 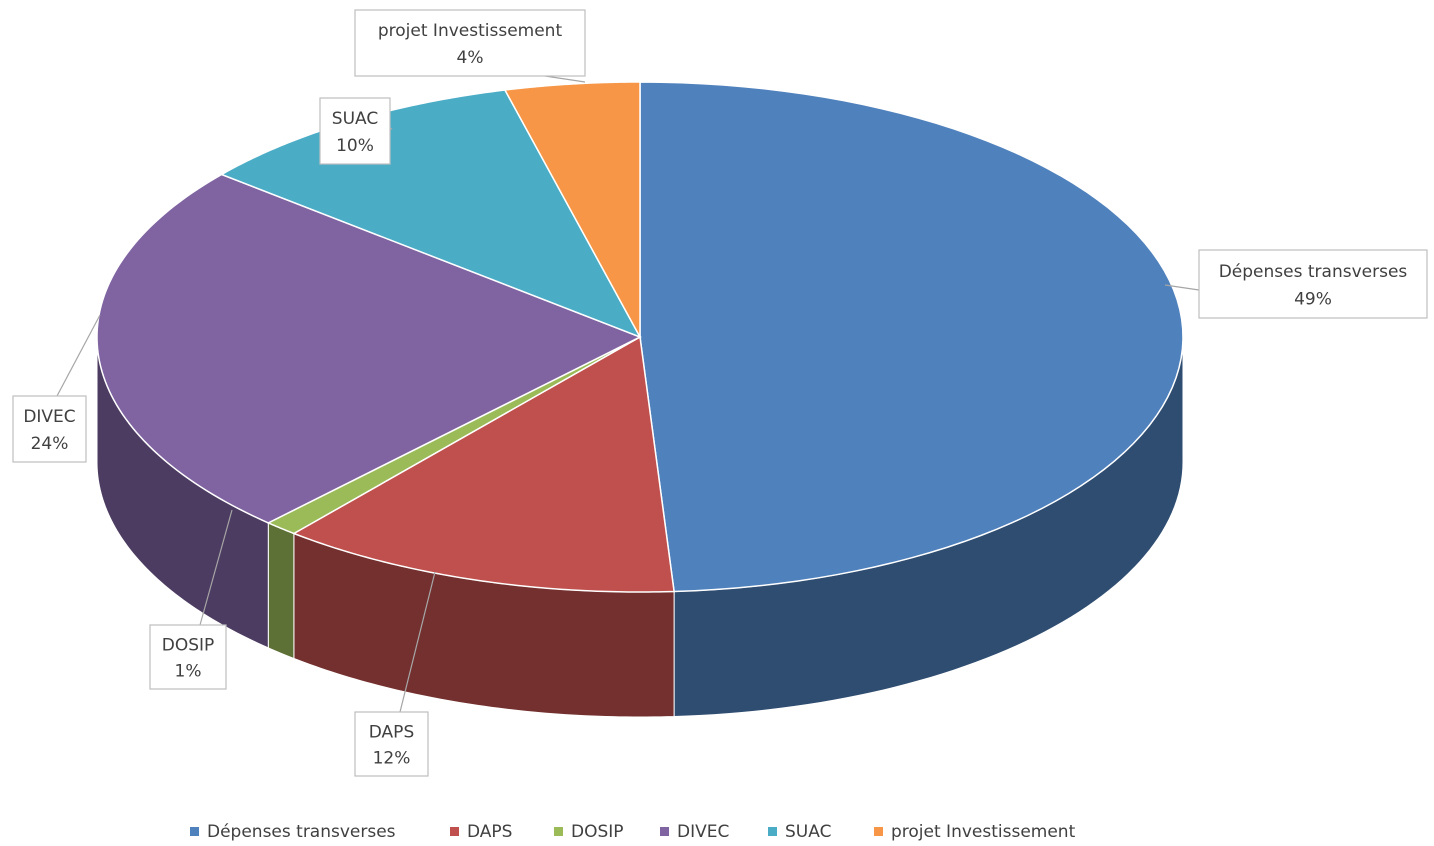 I want to click on data-label-value: 49%, so click(x=1313, y=300).